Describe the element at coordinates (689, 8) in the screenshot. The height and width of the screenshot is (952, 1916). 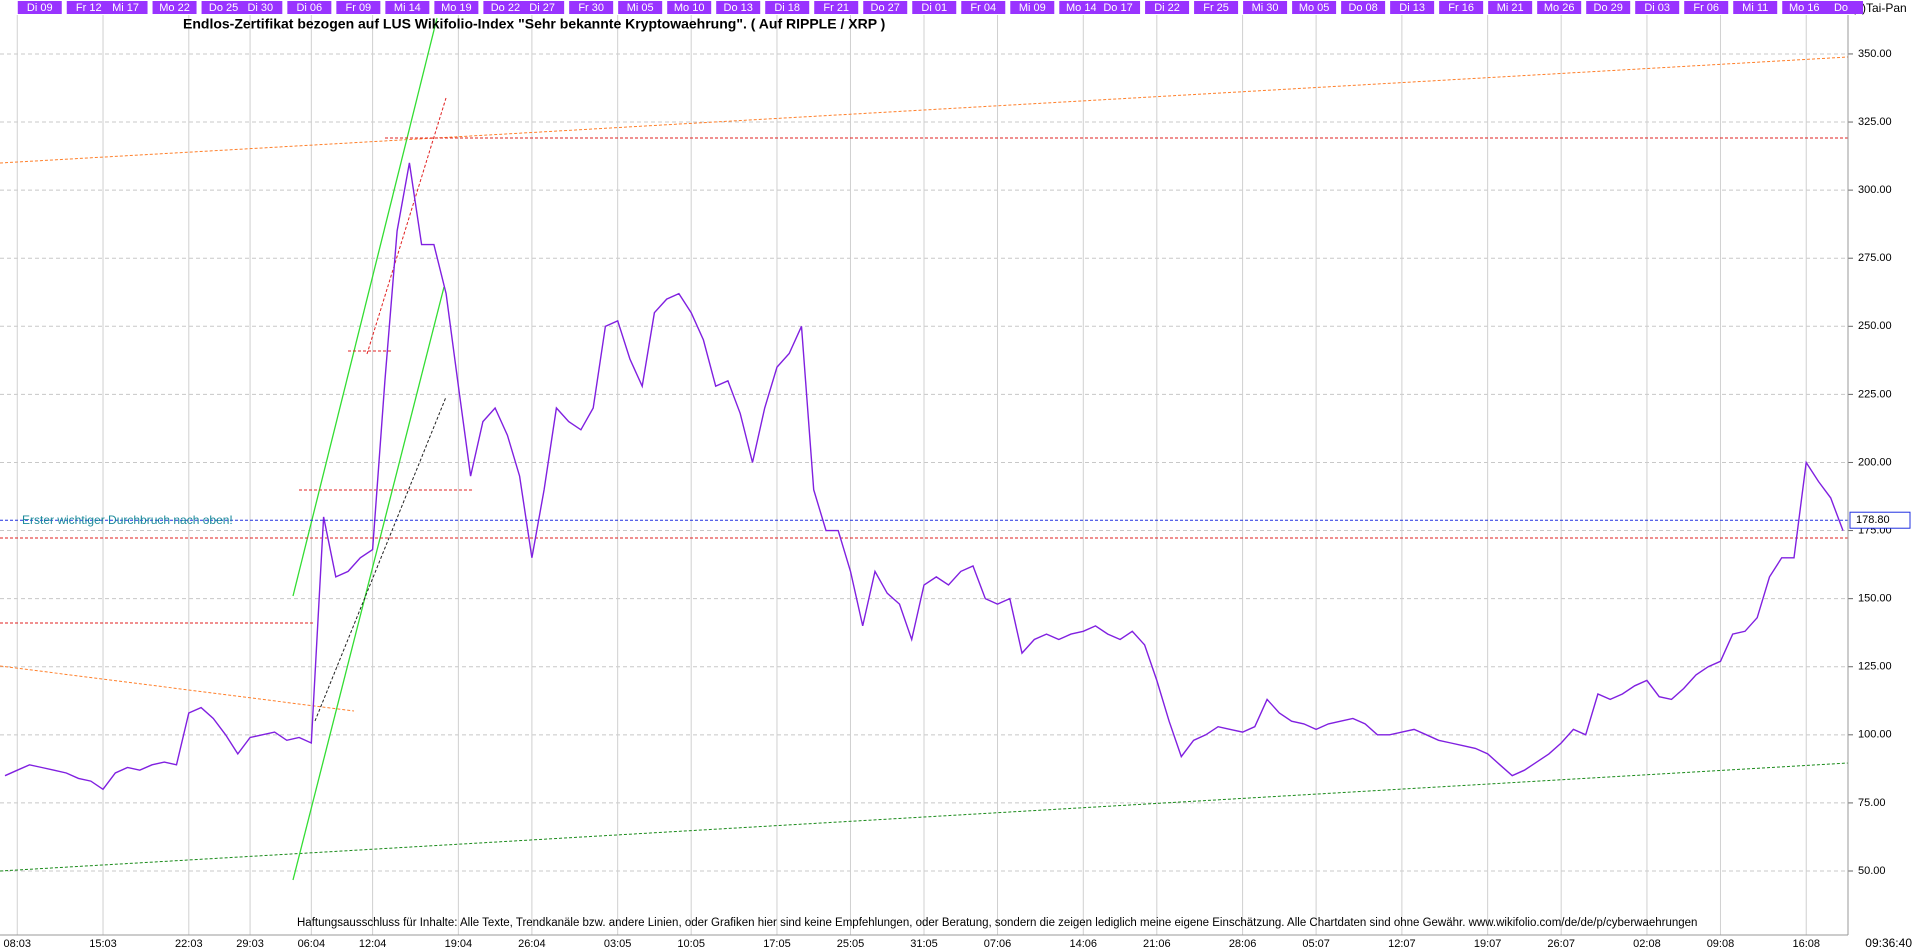
I see `top-label: Mo 10` at that location.